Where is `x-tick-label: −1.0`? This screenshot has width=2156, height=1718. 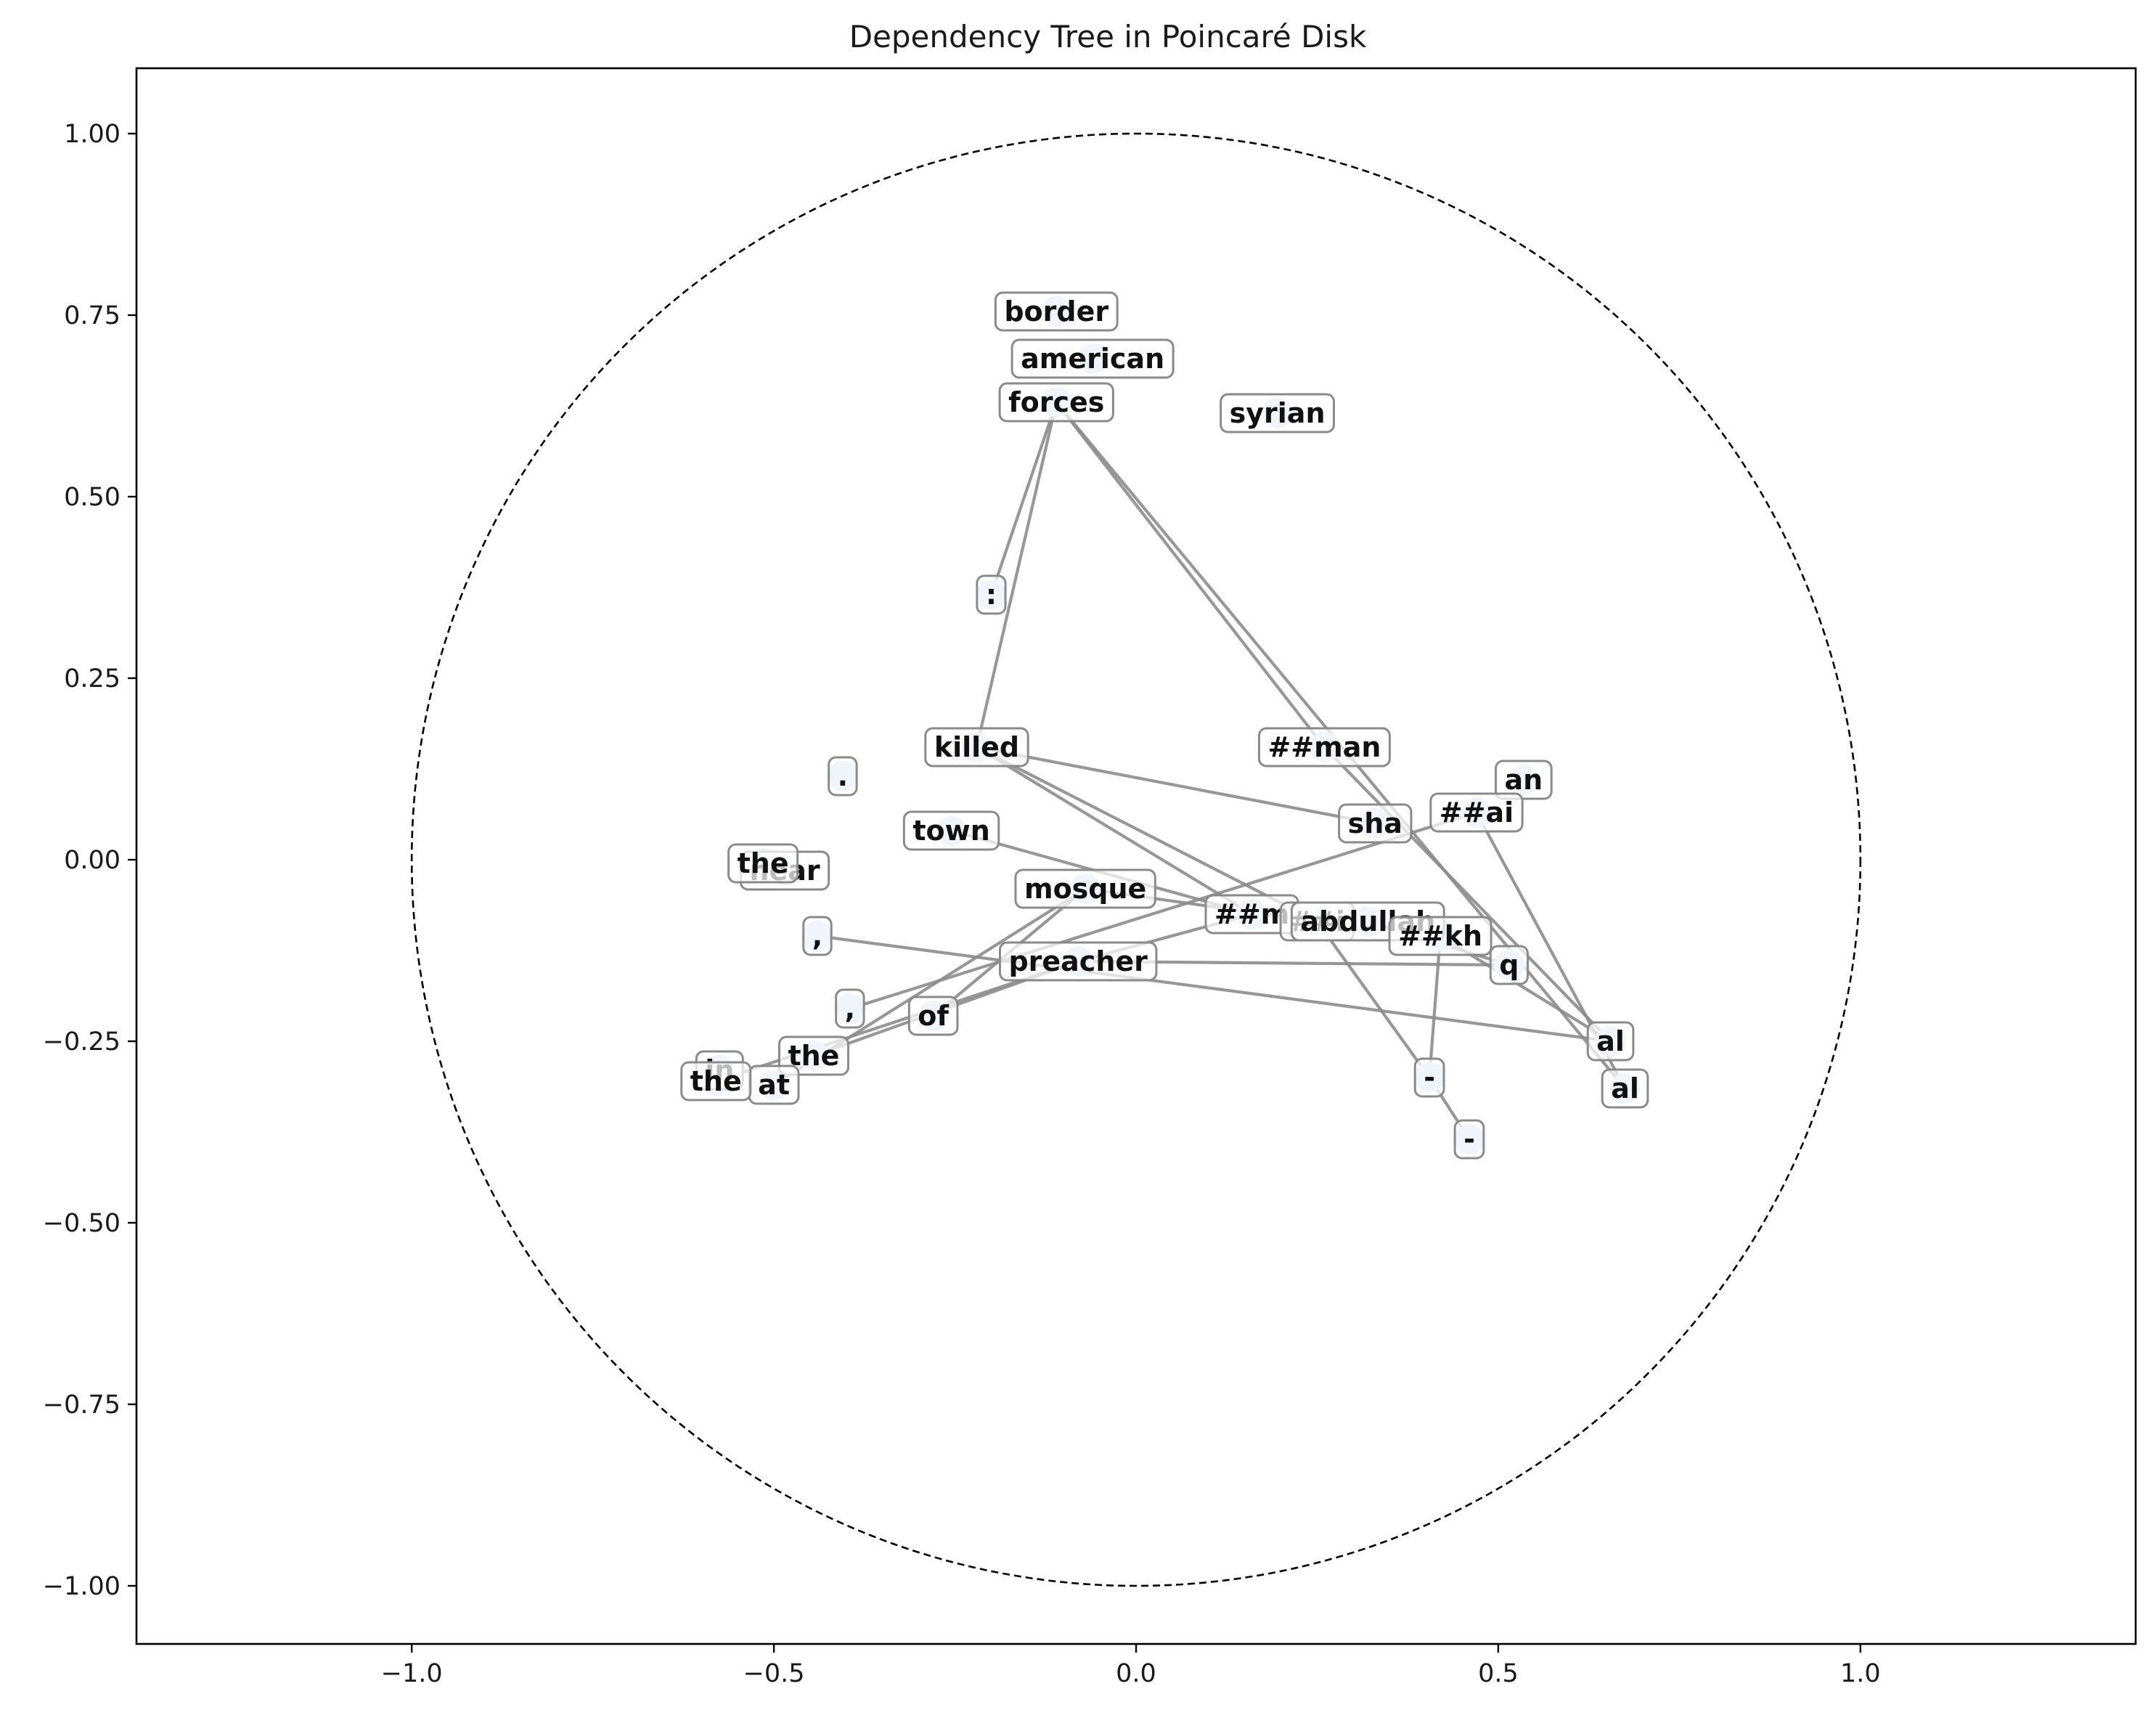
x-tick-label: −1.0 is located at coordinates (412, 1673).